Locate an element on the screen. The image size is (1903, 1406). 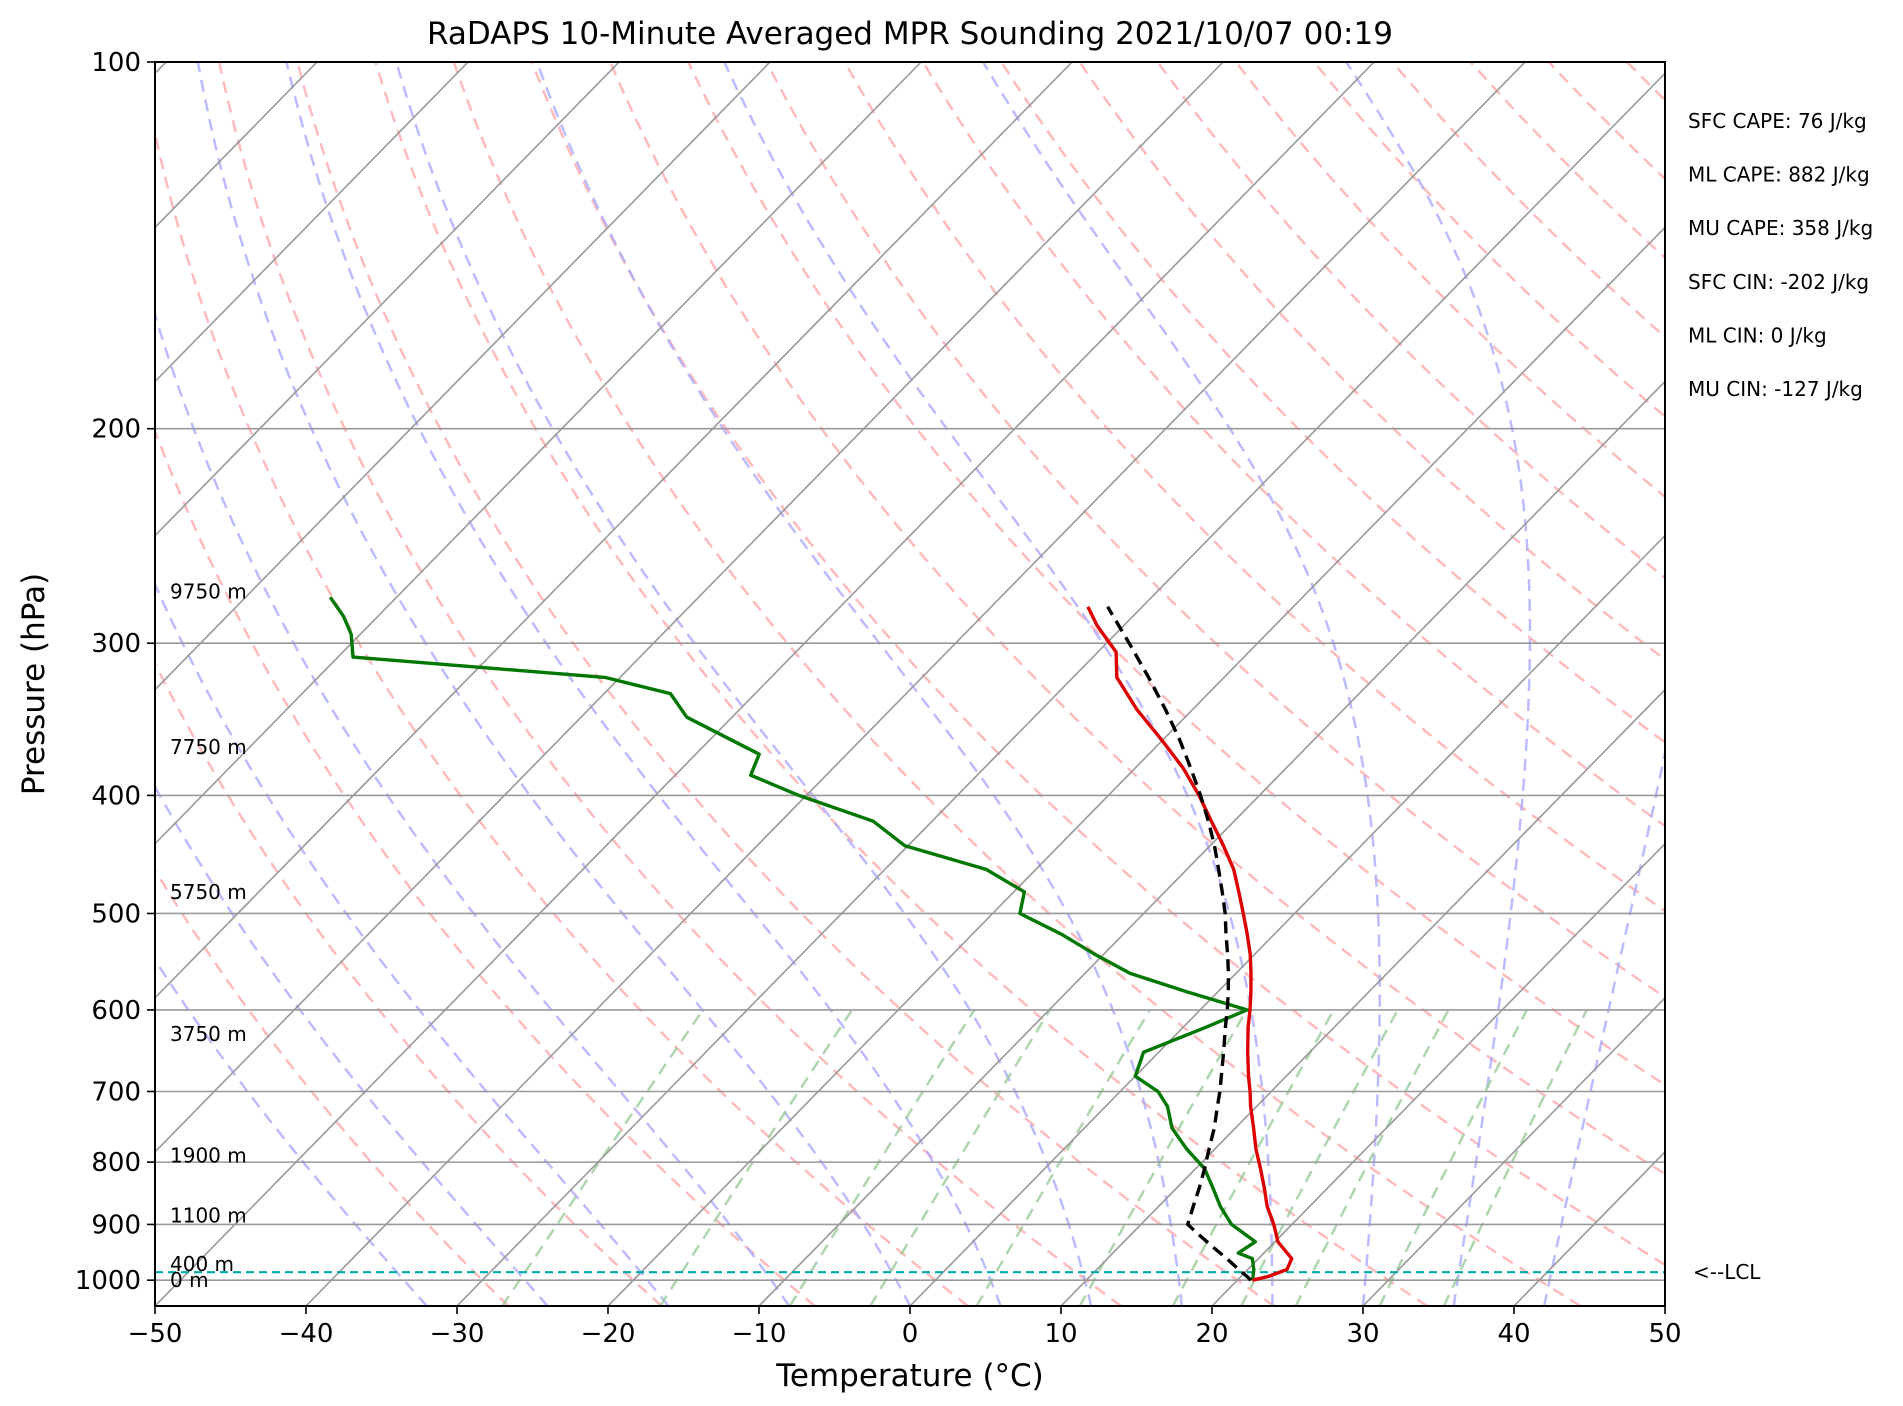
x-tick-label: 40 is located at coordinates (1513, 1334).